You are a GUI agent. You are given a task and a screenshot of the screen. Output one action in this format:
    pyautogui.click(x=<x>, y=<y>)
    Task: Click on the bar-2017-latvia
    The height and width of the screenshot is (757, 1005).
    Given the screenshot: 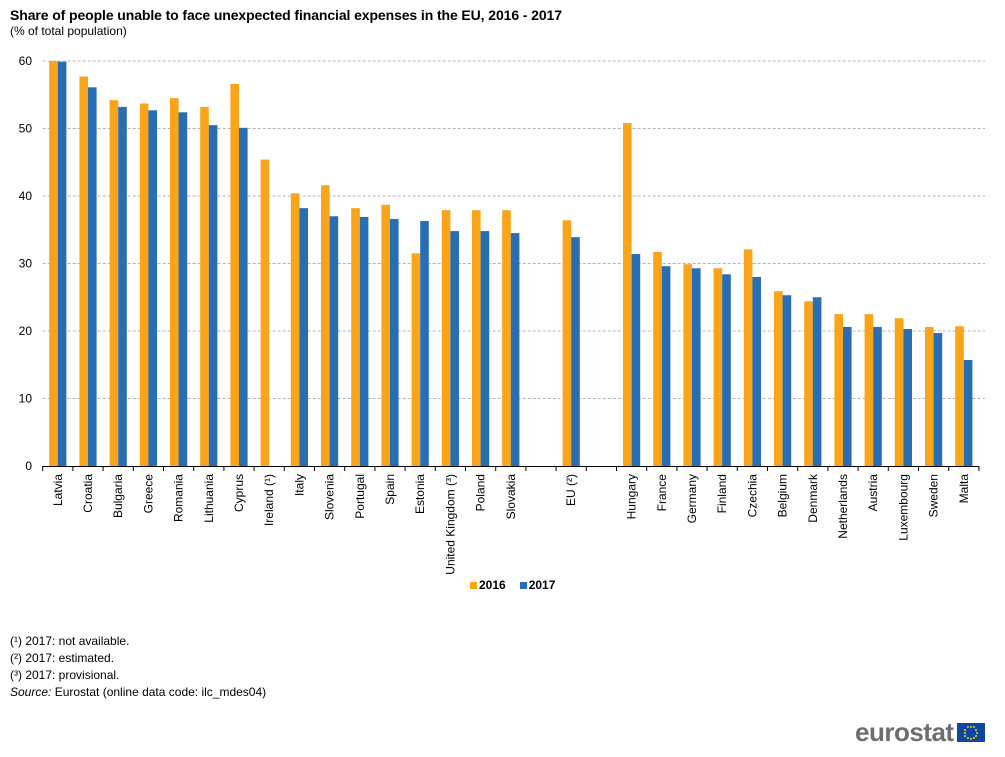 What is the action you would take?
    pyautogui.click(x=62, y=264)
    